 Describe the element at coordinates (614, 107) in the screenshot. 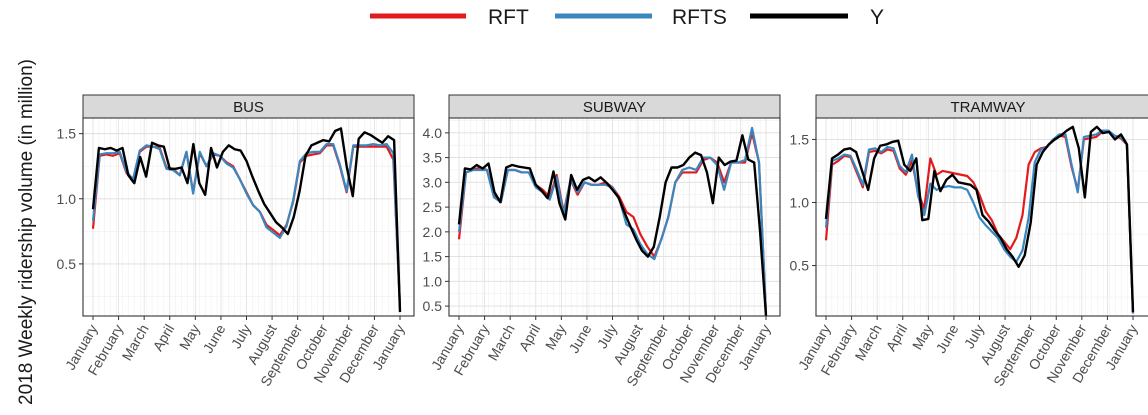

I see `panel-title-subway: SUBWAY` at that location.